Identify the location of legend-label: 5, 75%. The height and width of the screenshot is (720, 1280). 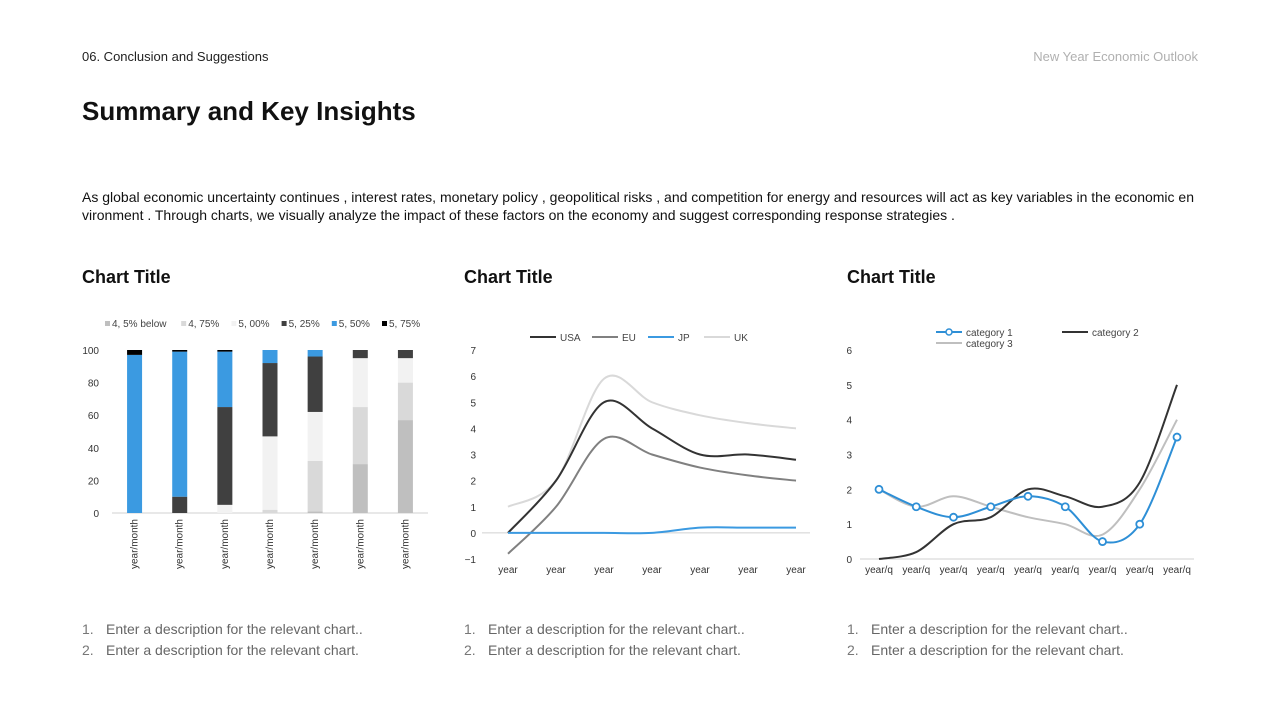
(404, 324).